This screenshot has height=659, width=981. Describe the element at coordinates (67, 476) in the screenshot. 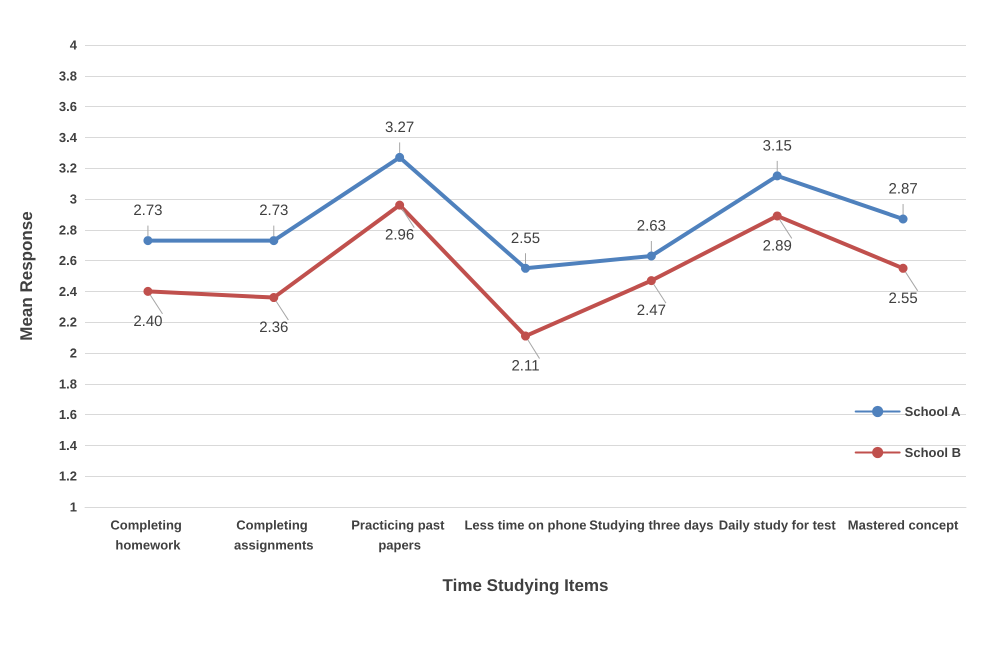

I see `y-tick-label: 1.2` at that location.